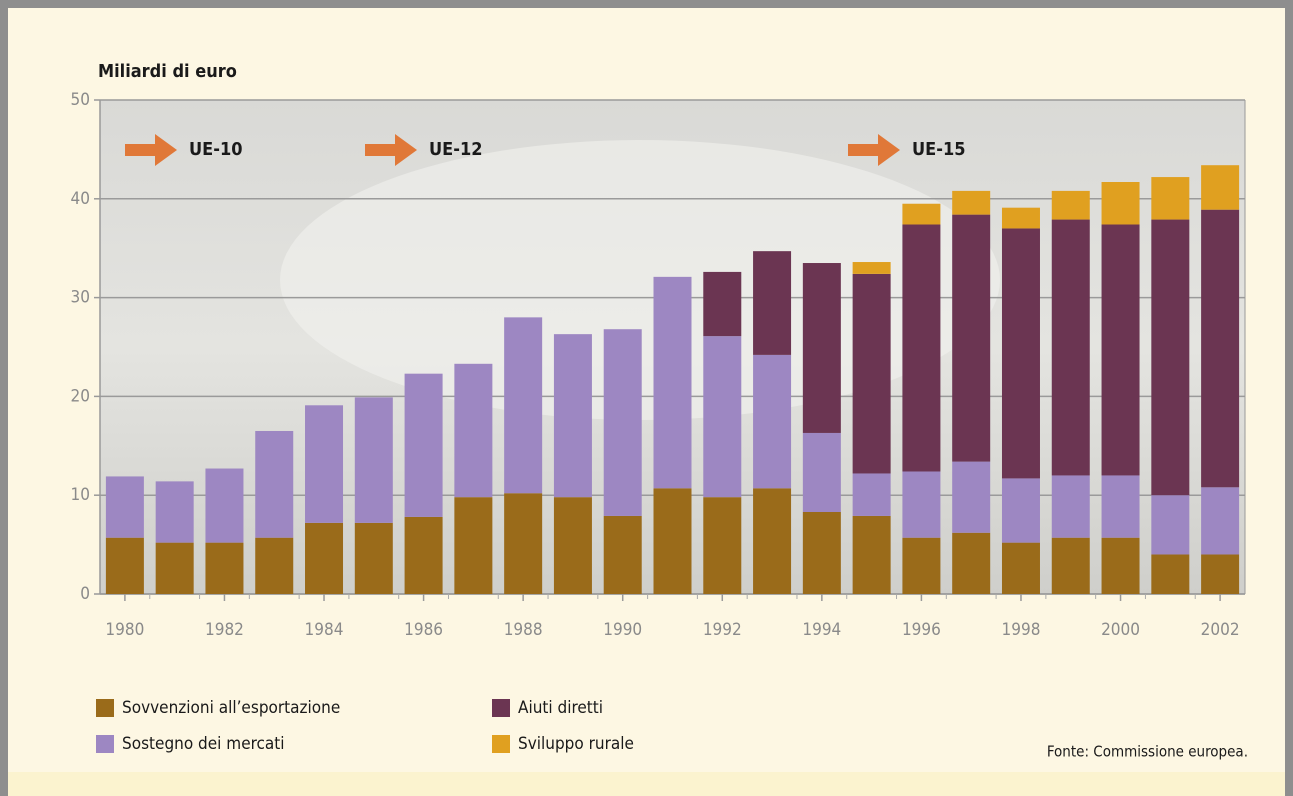 The height and width of the screenshot is (796, 1293). What do you see at coordinates (523, 630) in the screenshot?
I see `x-tick-label: 1988` at bounding box center [523, 630].